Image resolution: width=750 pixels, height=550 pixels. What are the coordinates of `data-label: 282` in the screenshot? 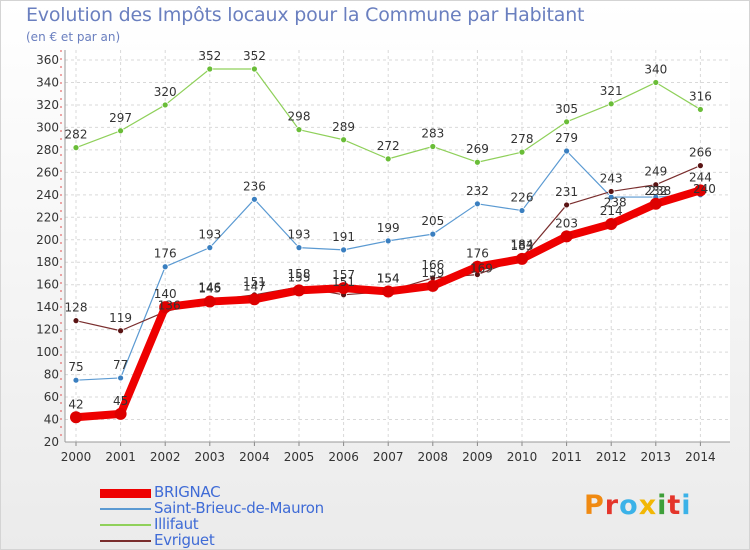 It's located at (76, 135).